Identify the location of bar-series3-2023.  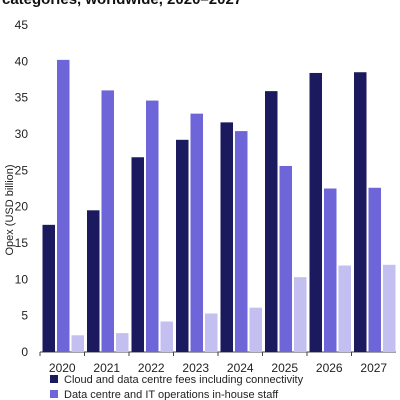
(211, 332).